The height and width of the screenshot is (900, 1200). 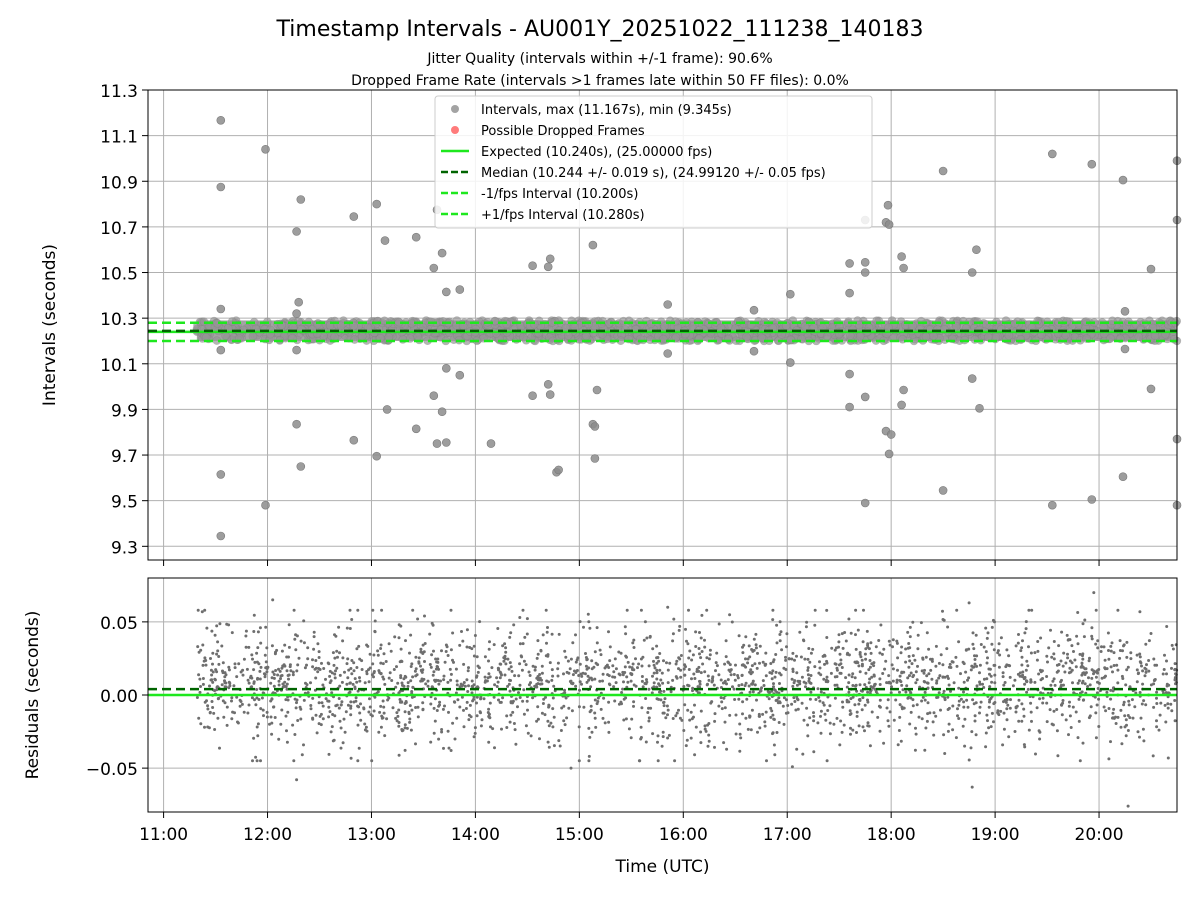 I want to click on legend-entry-label: +1/fps Interval (10.280s), so click(x=563, y=215).